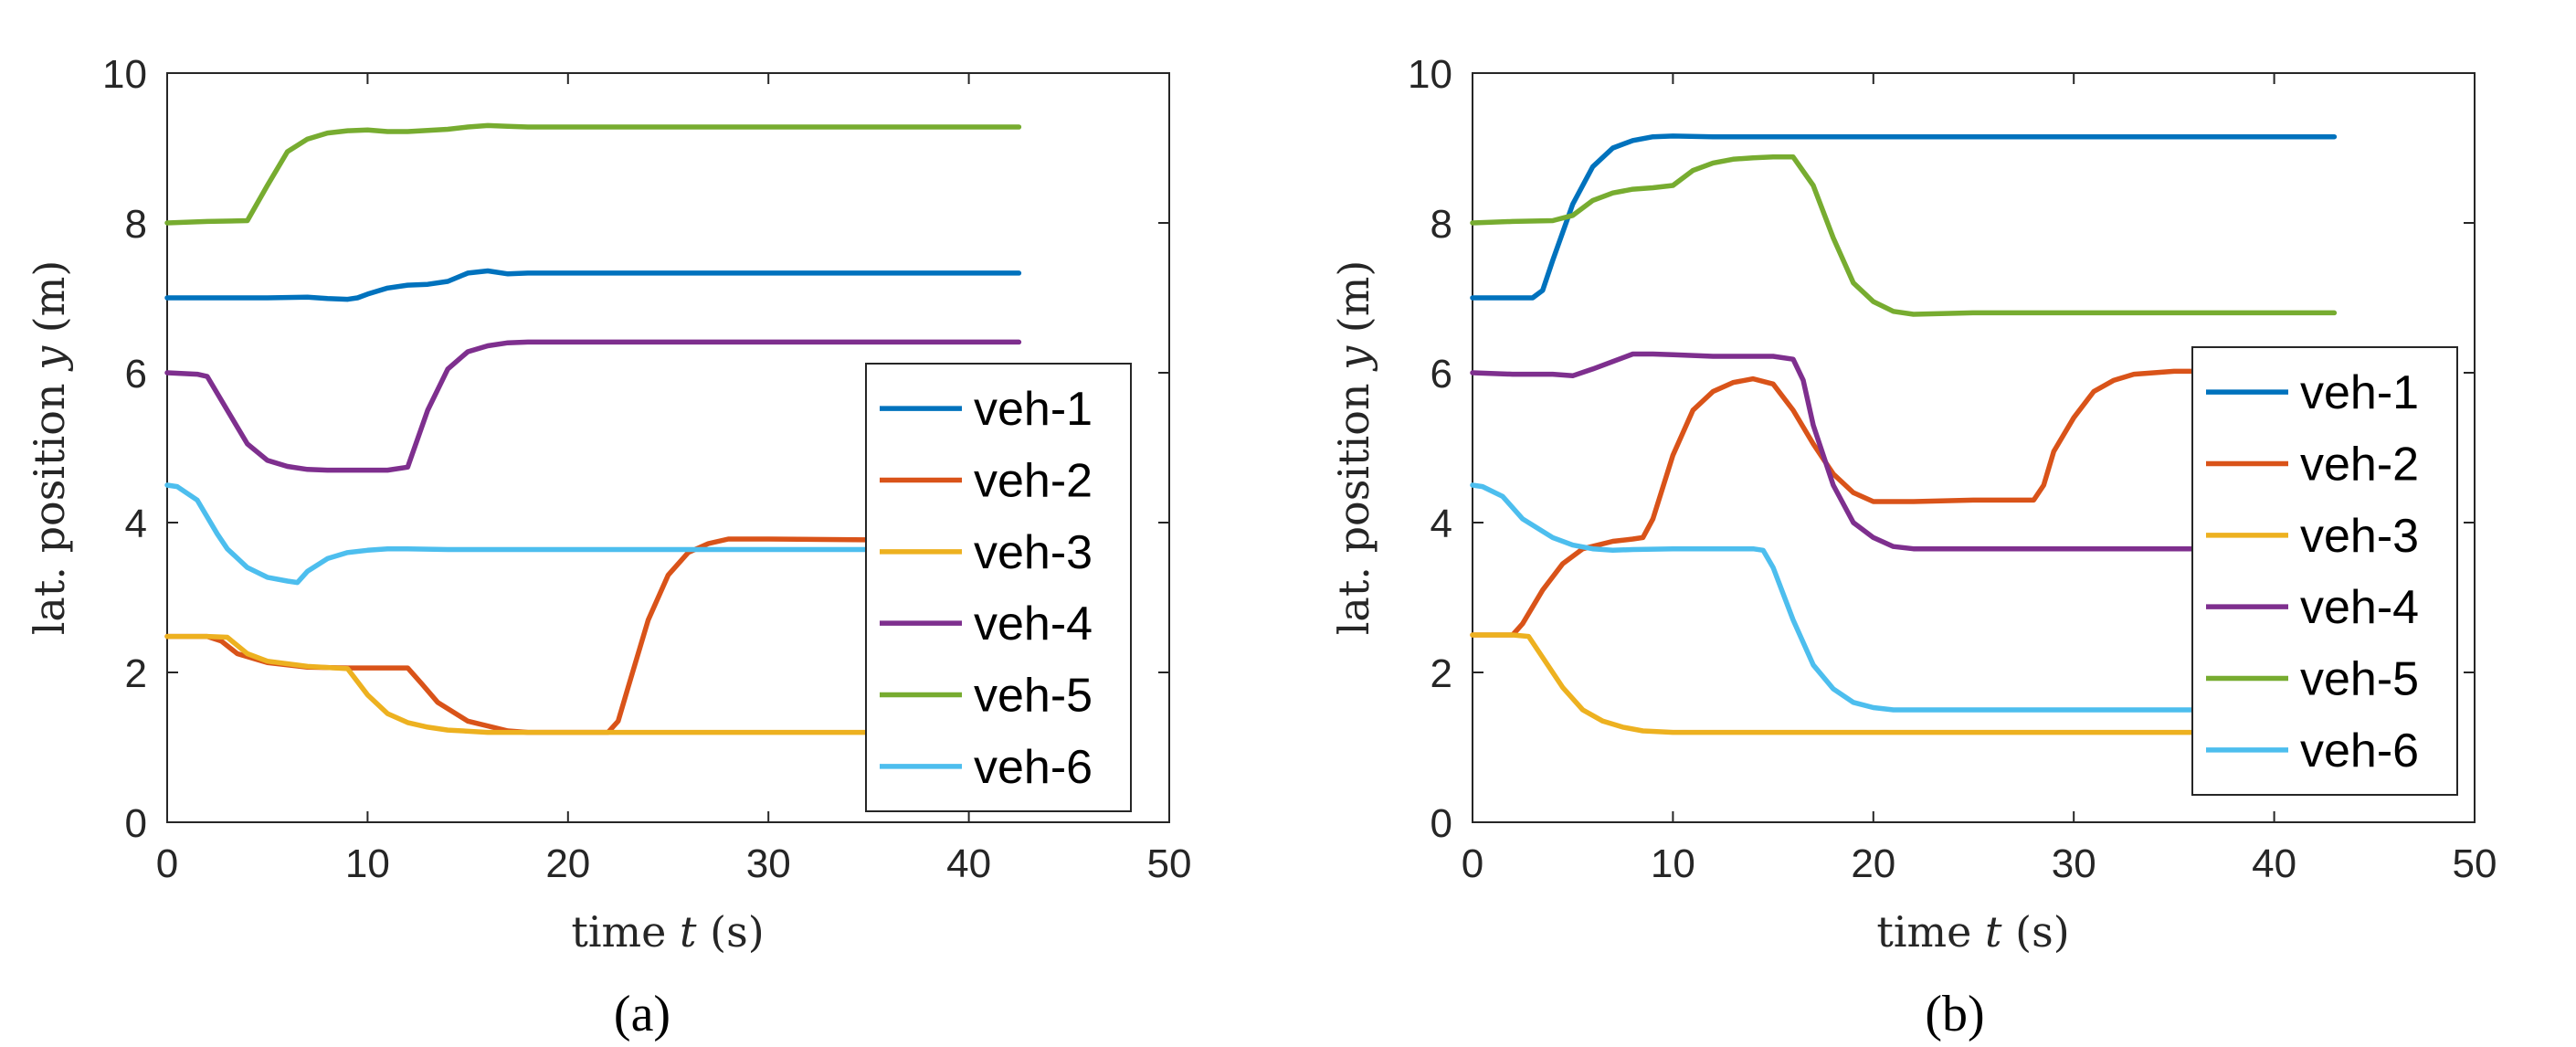 This screenshot has width=2576, height=1047. I want to click on caption-a: (a), so click(642, 1014).